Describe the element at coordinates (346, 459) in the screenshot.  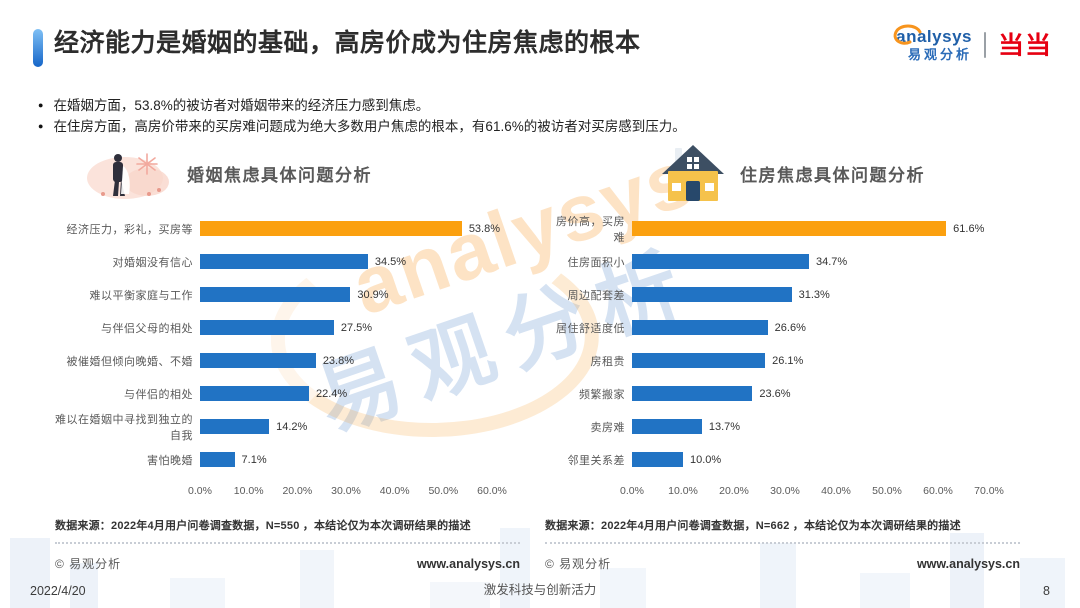
I see `bar-track: 7.1%` at that location.